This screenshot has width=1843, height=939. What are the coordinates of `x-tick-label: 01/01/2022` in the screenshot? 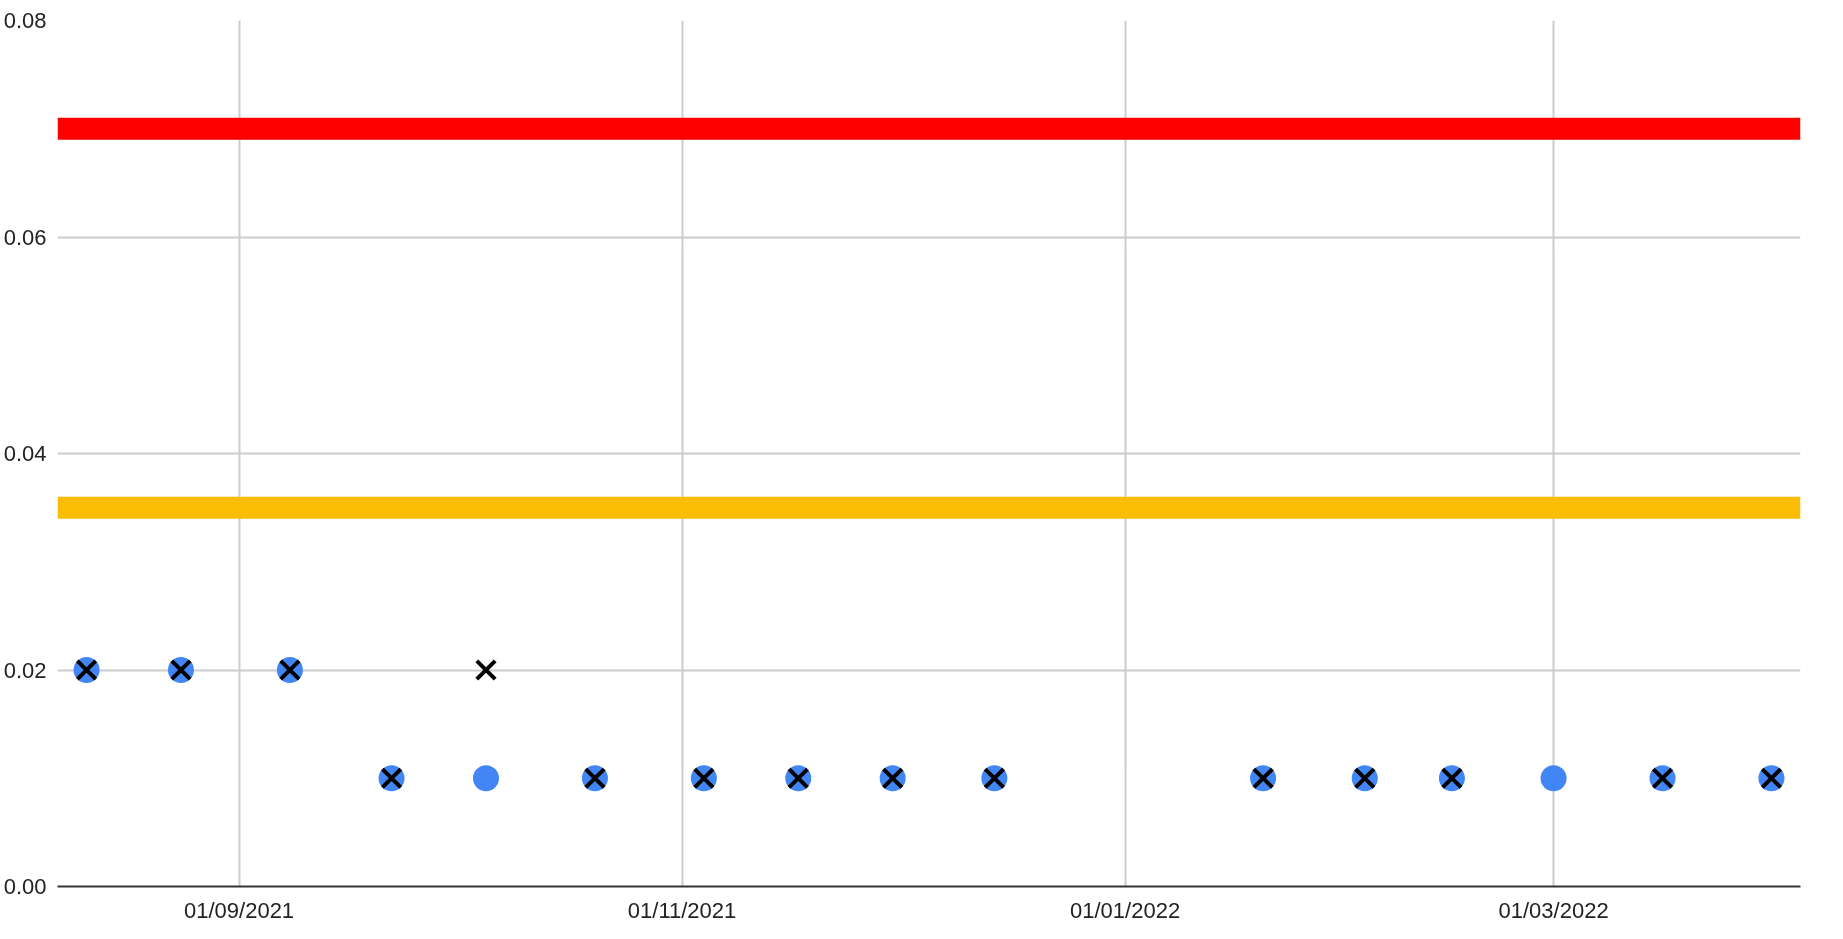 It's located at (1125, 910).